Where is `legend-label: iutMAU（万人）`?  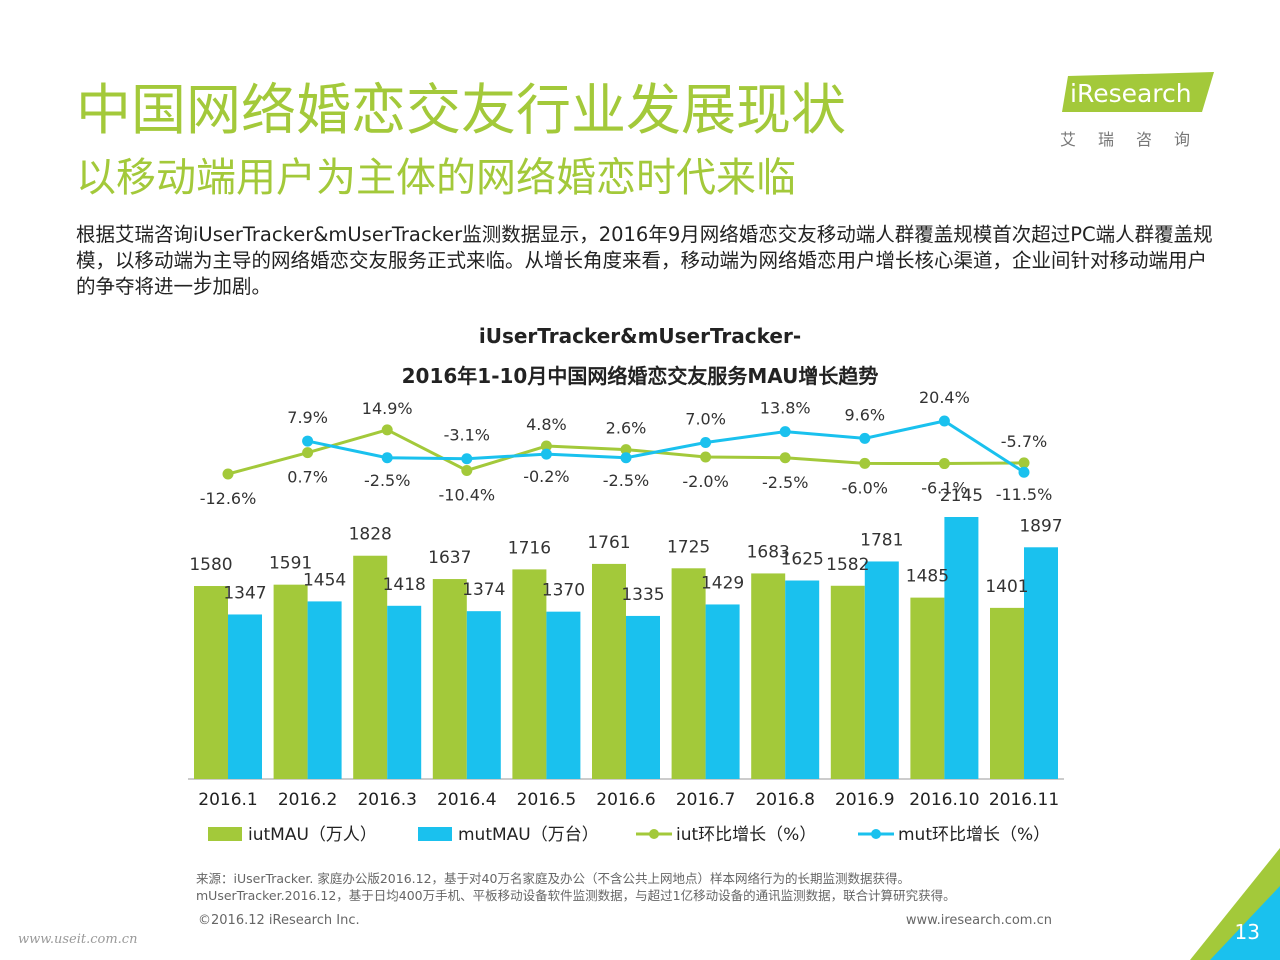 legend-label: iutMAU（万人） is located at coordinates (312, 835).